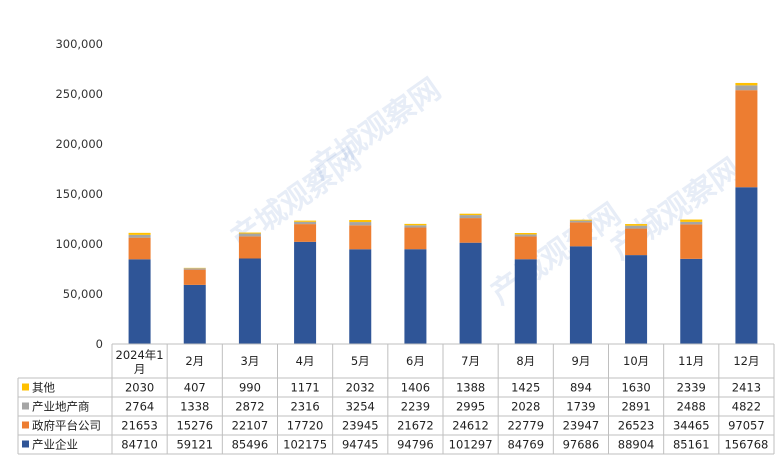 The image size is (780, 471). Describe the element at coordinates (66, 426) in the screenshot. I see `series-label: 政府平台公司` at that location.